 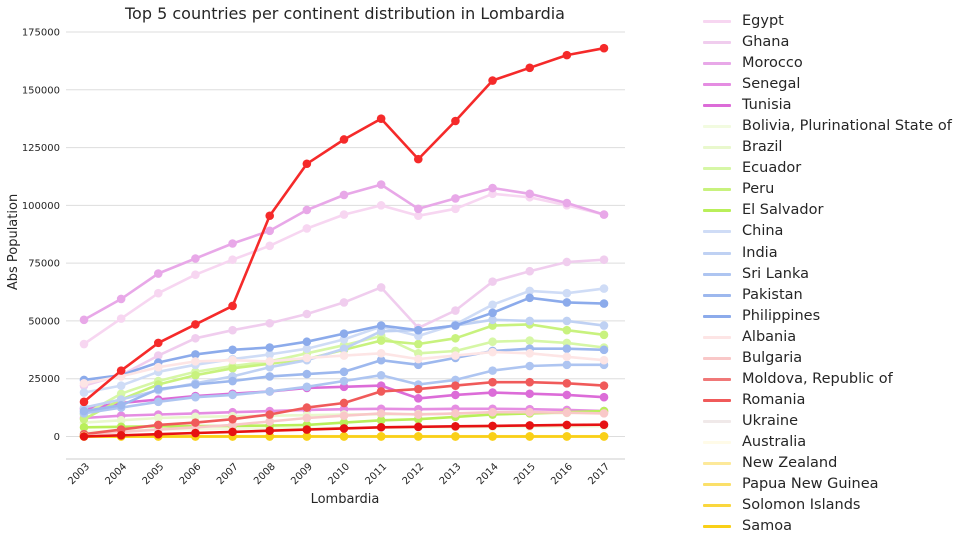 I want to click on y-tick-label: 125000, so click(x=41, y=148).